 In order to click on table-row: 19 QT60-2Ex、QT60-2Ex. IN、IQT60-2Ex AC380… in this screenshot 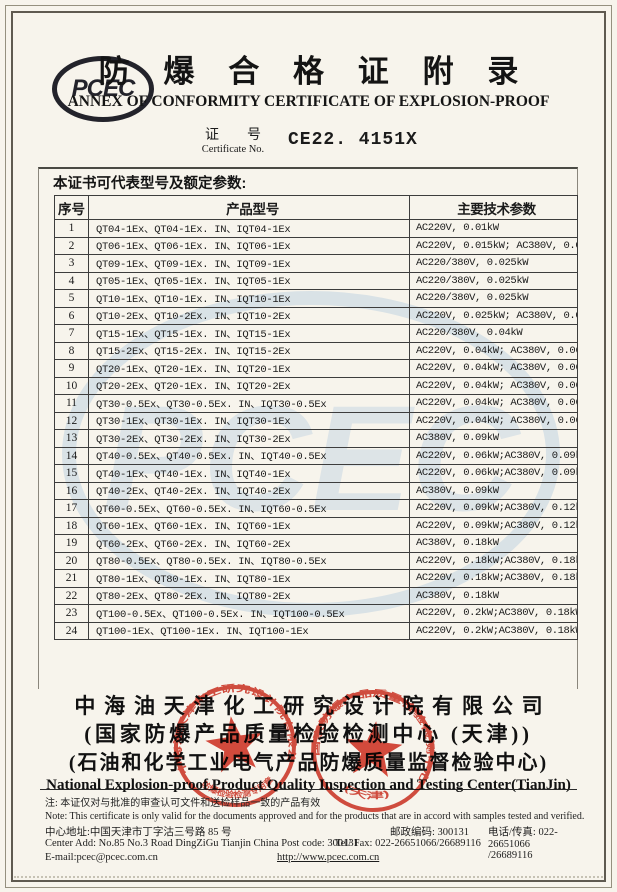, I will do `click(316, 543)`.